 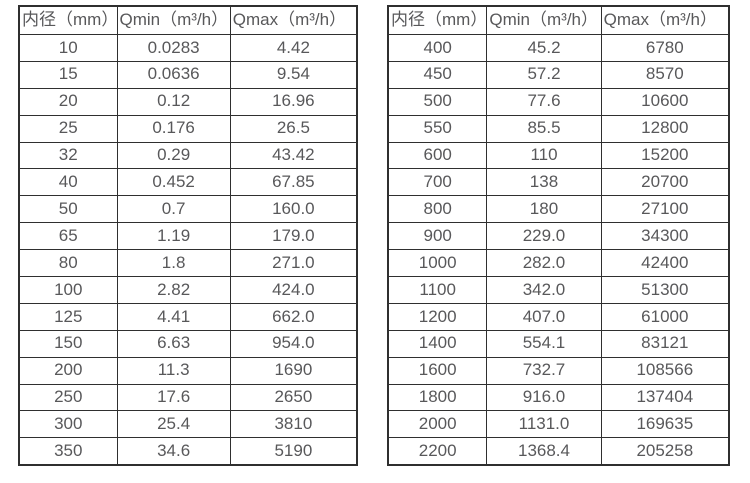 I want to click on table-cell: 600, so click(x=437, y=155).